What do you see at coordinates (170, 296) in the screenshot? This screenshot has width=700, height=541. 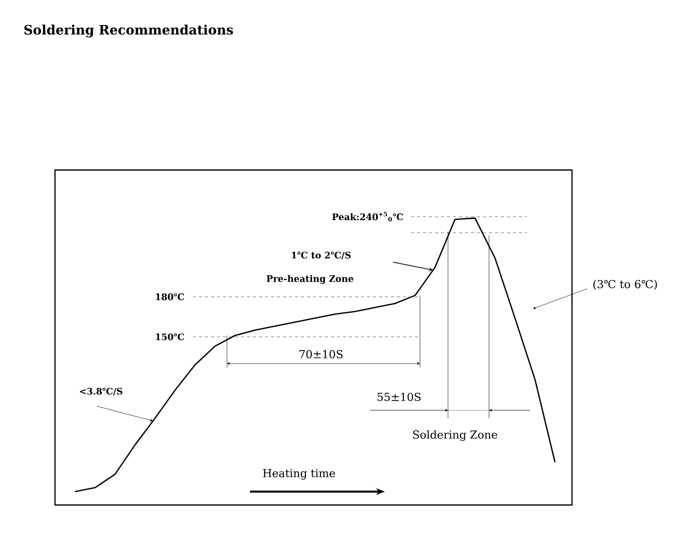 I see `ref-line-label: 180℃` at bounding box center [170, 296].